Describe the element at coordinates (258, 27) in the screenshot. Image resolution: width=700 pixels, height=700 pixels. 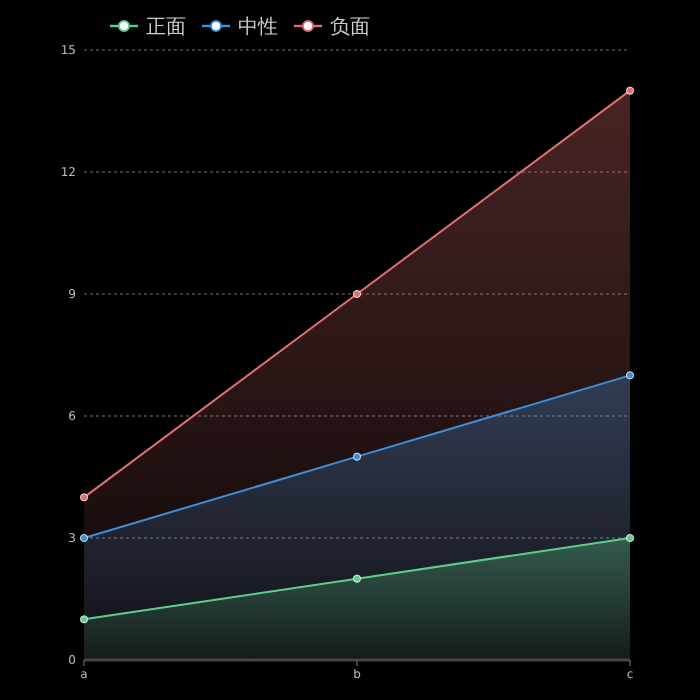
I see `legend-label: 中性` at that location.